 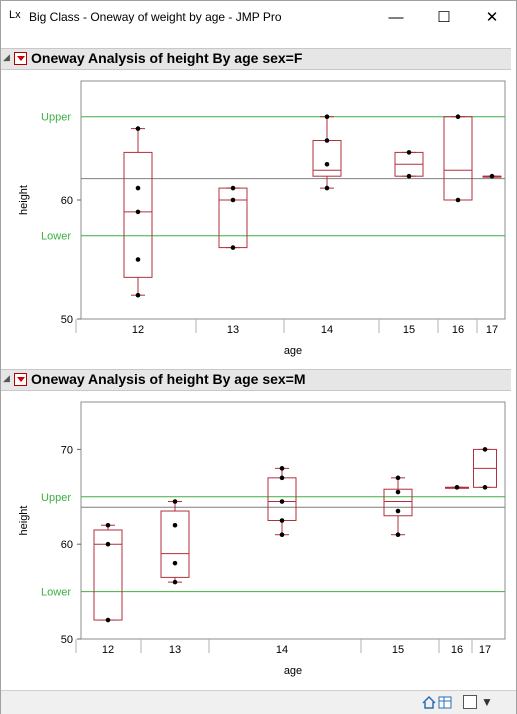 What do you see at coordinates (258, 702) in the screenshot?
I see `status-bar: ▼` at bounding box center [258, 702].